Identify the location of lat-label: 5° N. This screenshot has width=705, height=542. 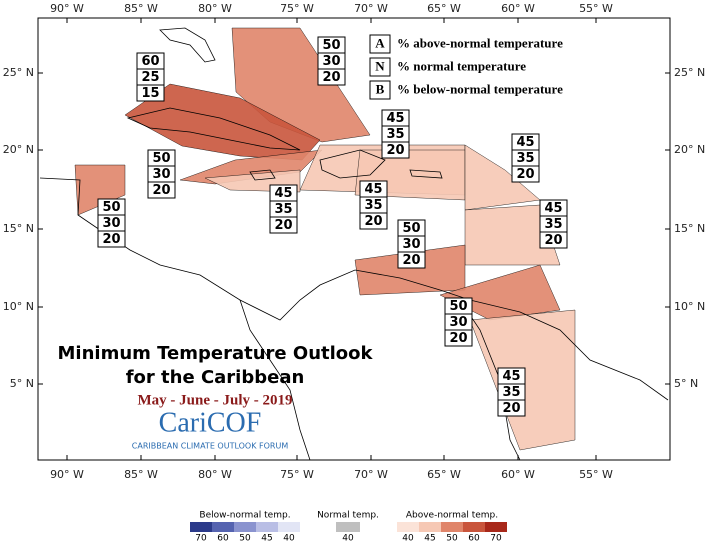
(686, 383).